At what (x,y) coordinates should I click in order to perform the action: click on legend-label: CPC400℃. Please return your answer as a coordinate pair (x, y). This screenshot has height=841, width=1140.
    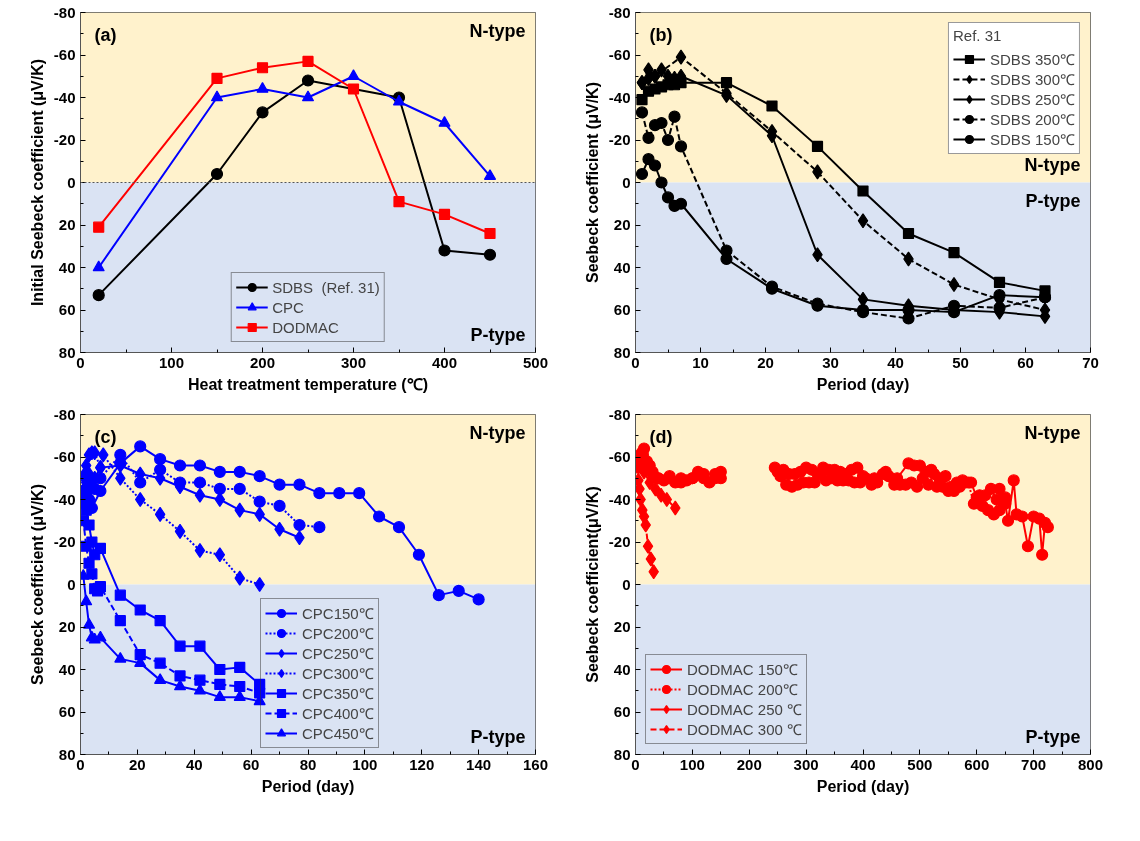
    Looking at the image, I should click on (338, 713).